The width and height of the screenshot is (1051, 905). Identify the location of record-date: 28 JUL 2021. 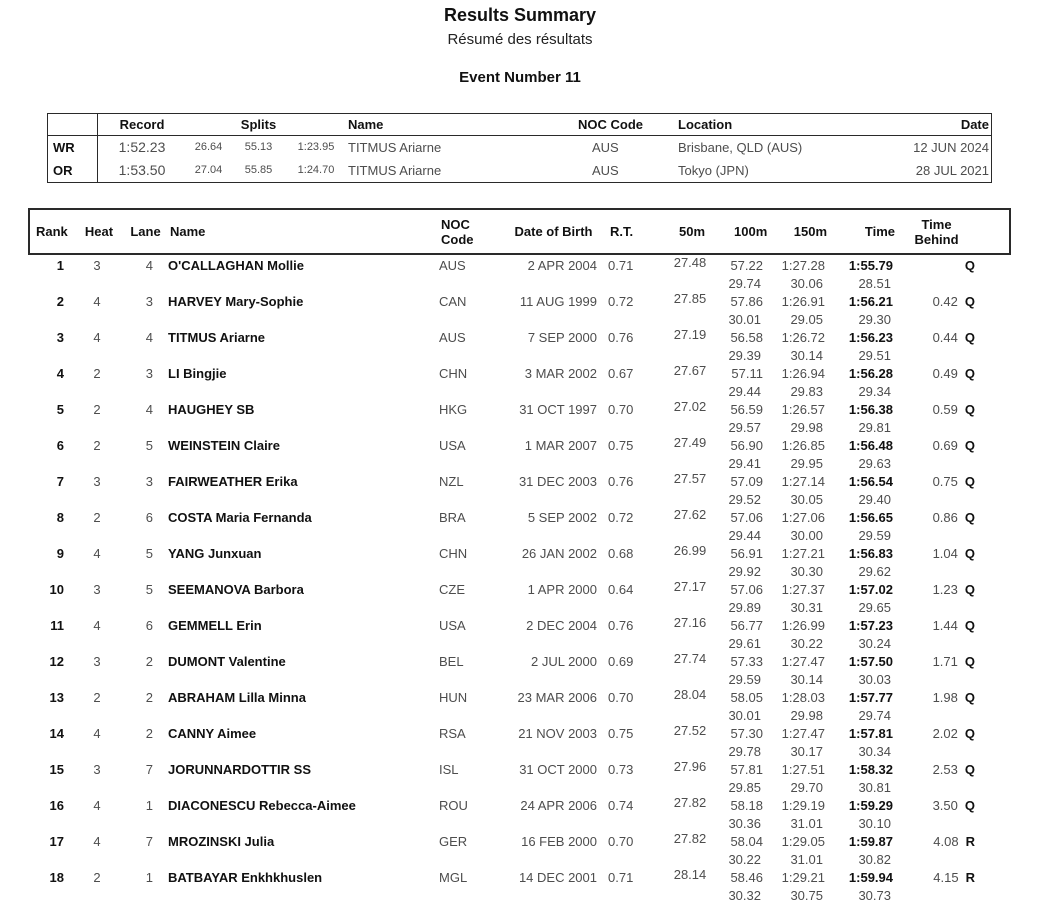
(952, 170).